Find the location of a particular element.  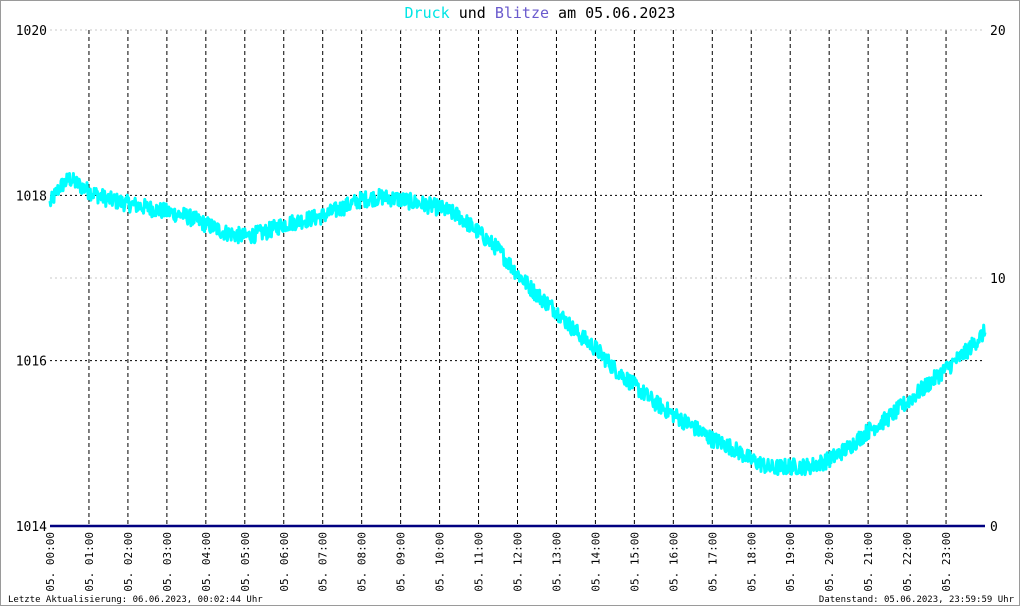

x-tick-label: 05. 10:00 is located at coordinates (440, 562).